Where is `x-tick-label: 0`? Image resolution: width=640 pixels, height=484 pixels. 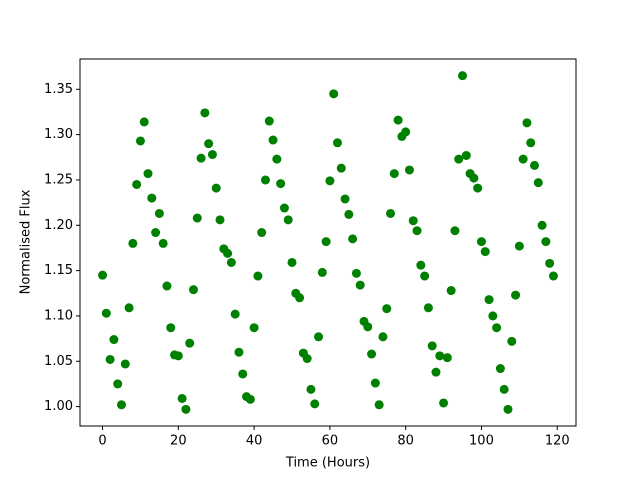
x-tick-label: 0 is located at coordinates (102, 441).